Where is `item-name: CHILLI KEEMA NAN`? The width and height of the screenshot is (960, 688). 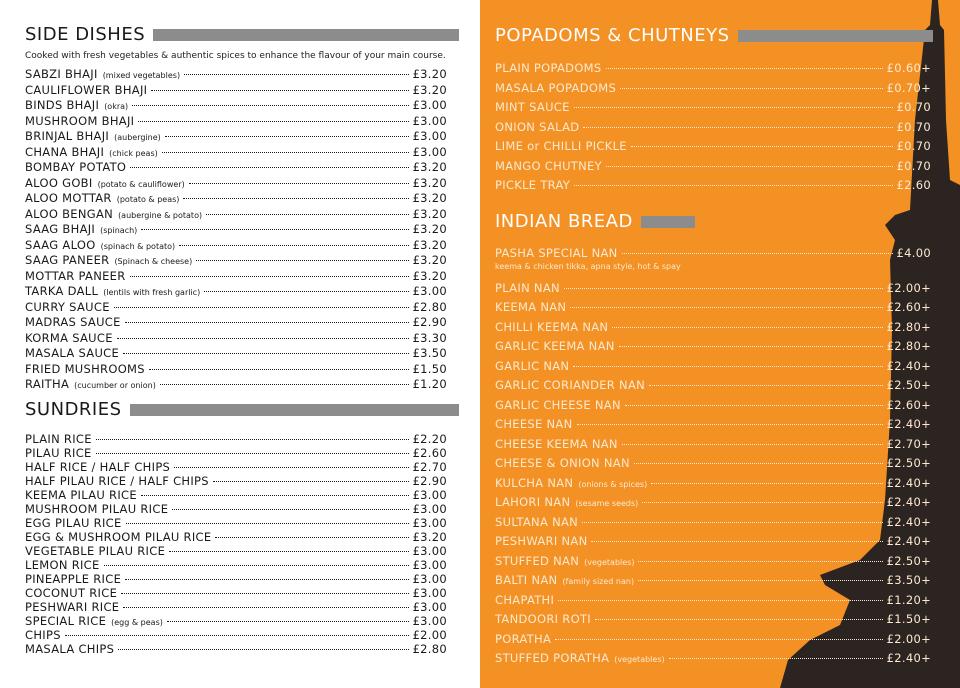 item-name: CHILLI KEEMA NAN is located at coordinates (552, 326).